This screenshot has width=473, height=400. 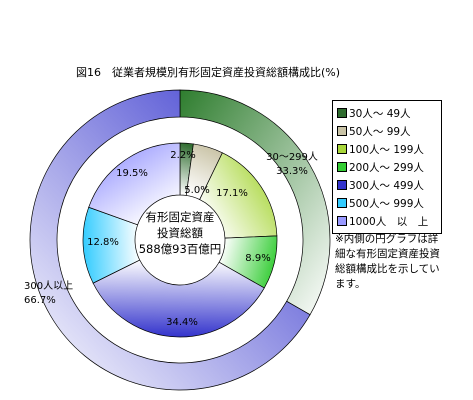 I want to click on legend-item: 200人～ 299人, so click(x=387, y=167).